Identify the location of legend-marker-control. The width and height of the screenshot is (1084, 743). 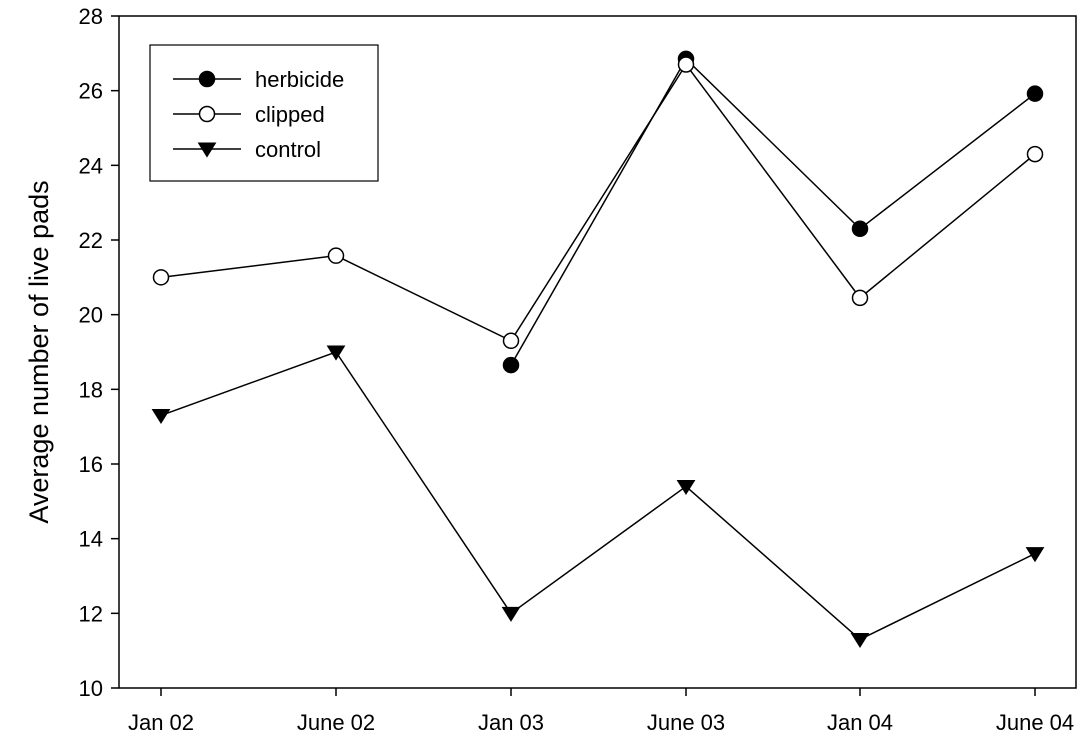
(207, 150).